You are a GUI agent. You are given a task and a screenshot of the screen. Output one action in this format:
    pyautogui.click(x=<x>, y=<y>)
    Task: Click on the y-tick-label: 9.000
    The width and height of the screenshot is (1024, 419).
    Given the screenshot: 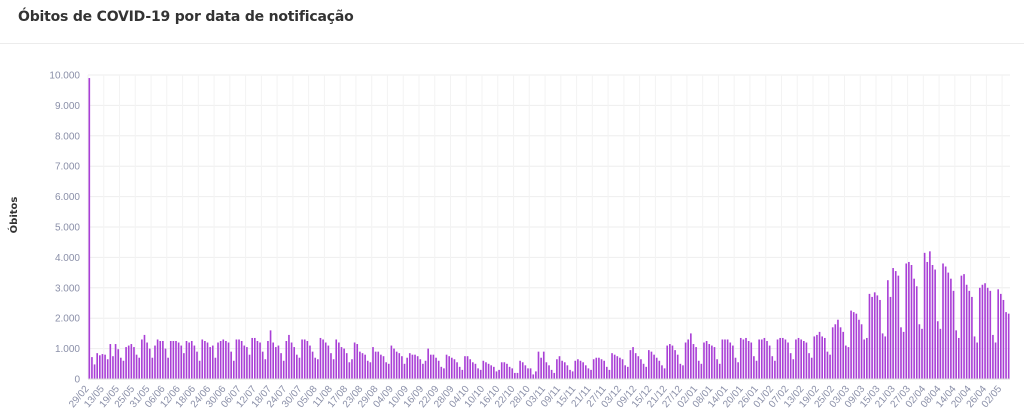 What is the action you would take?
    pyautogui.click(x=67, y=106)
    